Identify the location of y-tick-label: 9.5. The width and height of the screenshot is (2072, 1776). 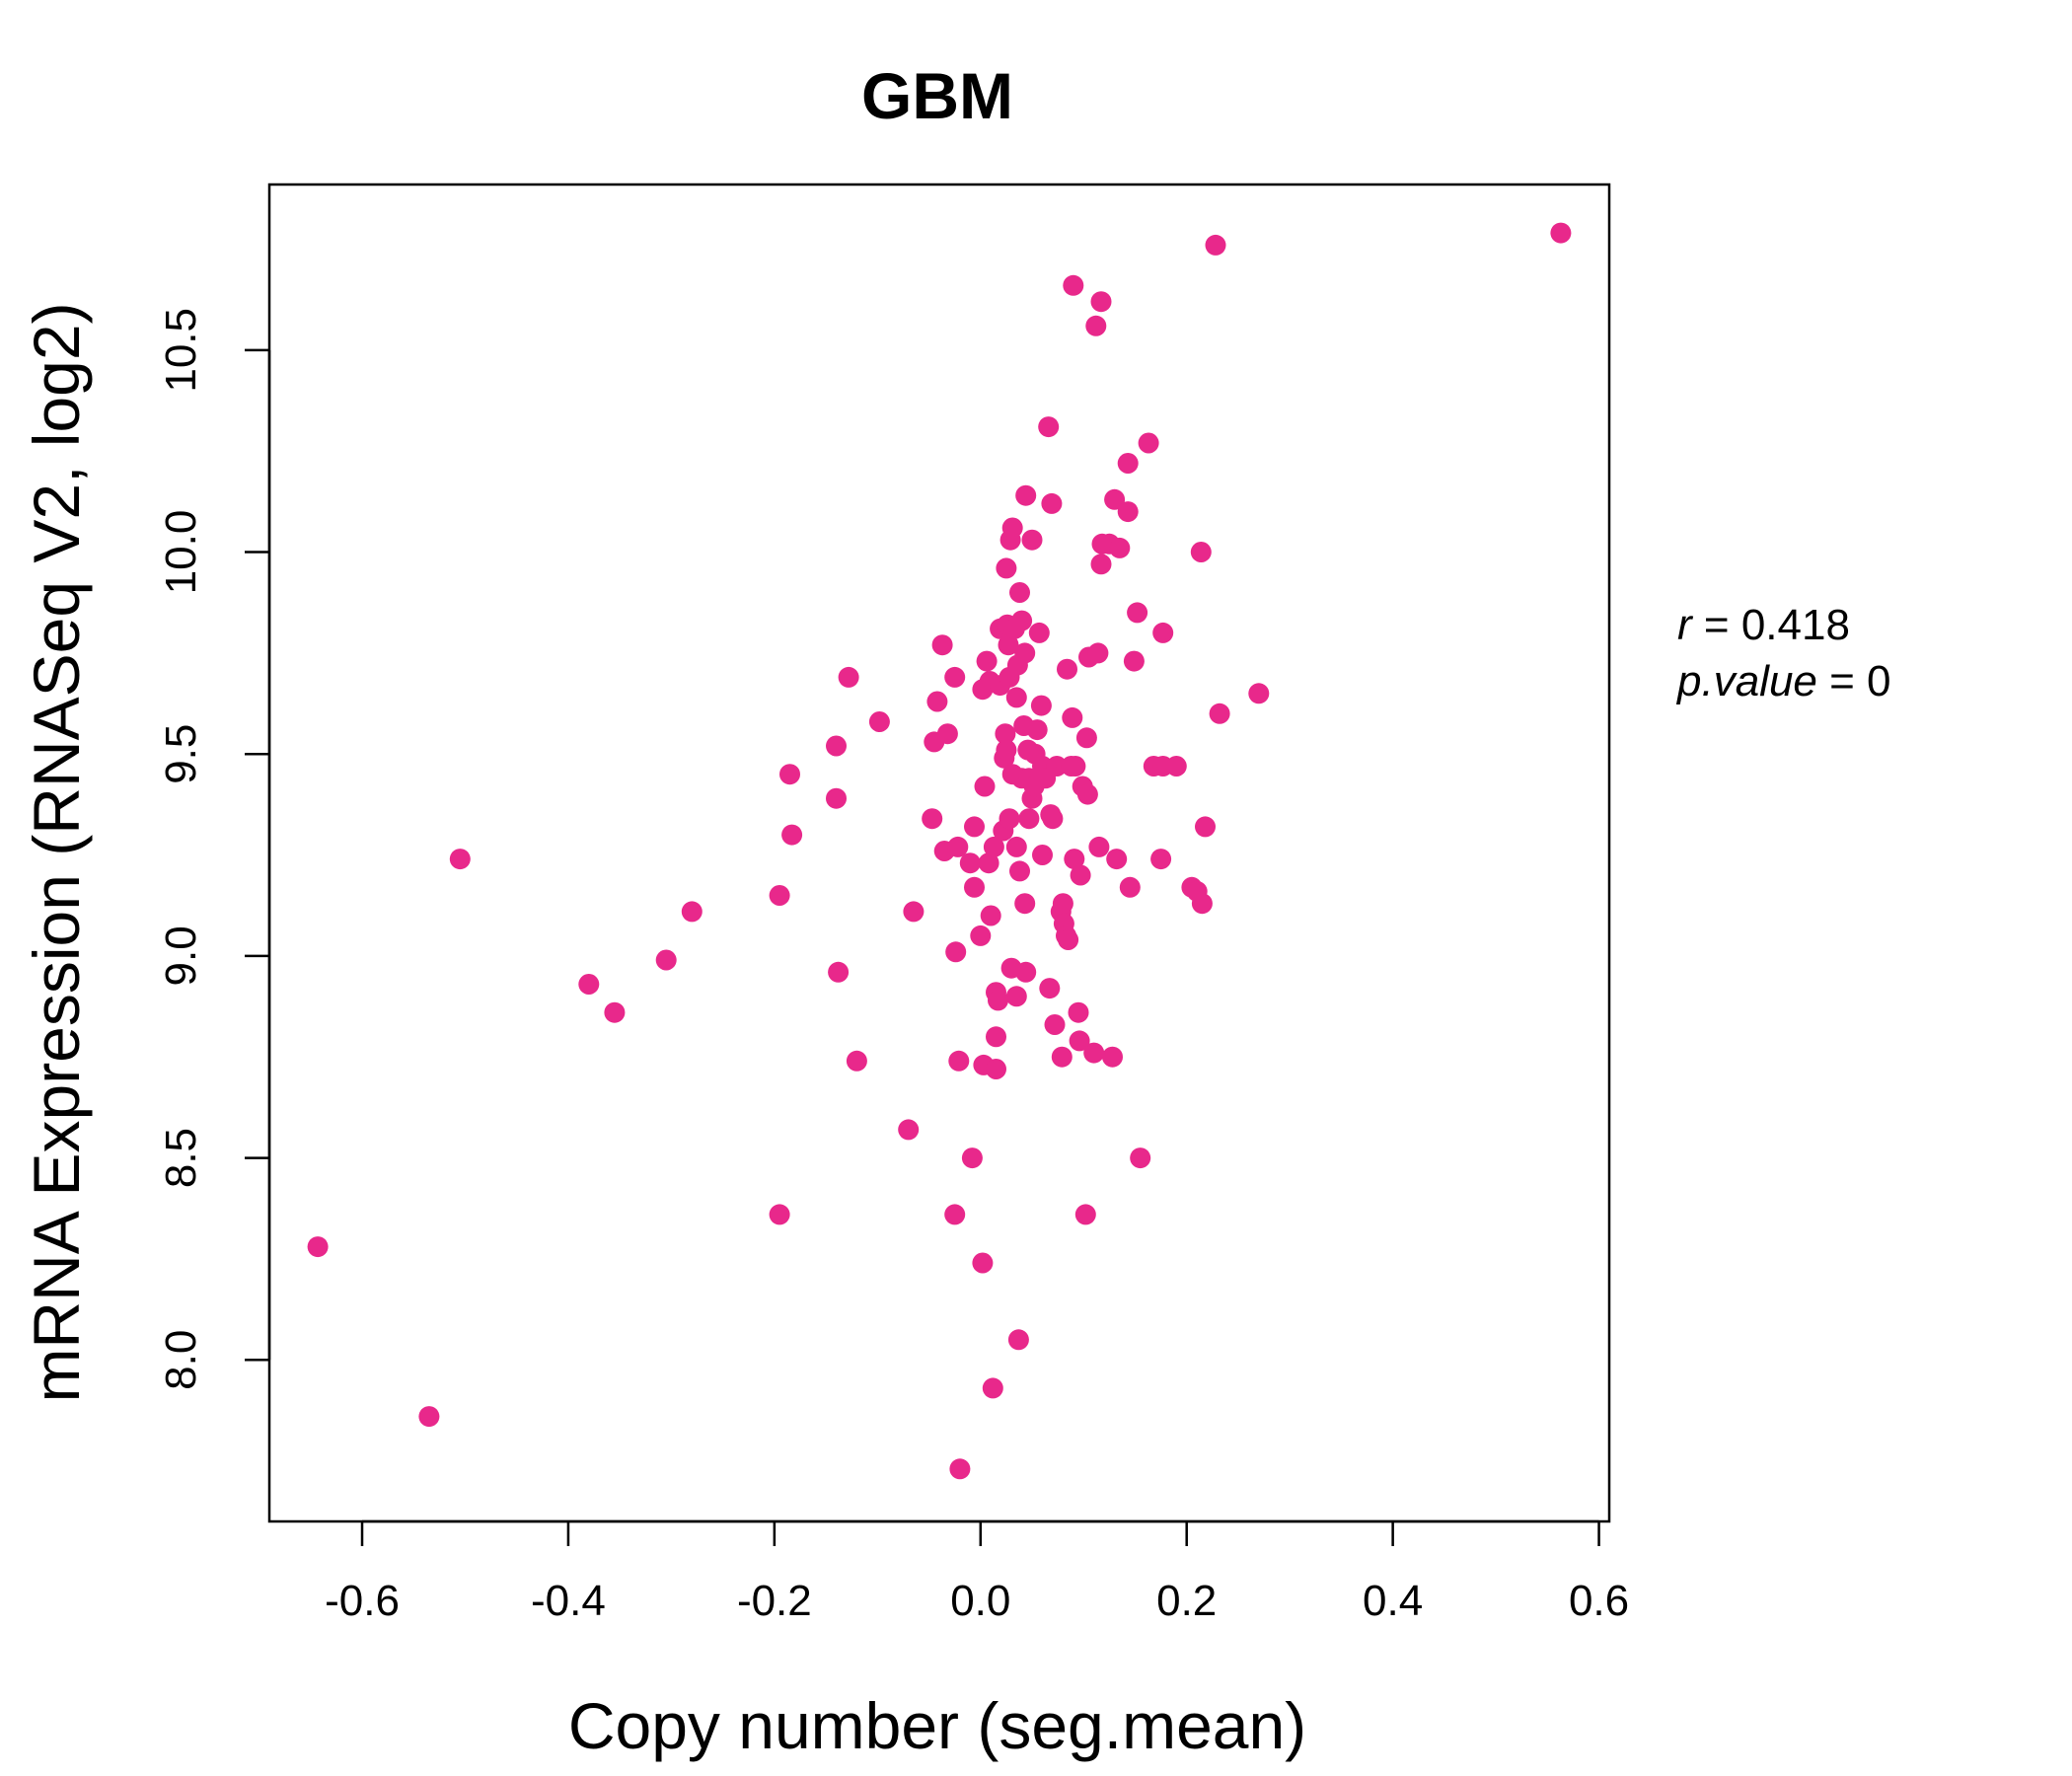
(181, 754).